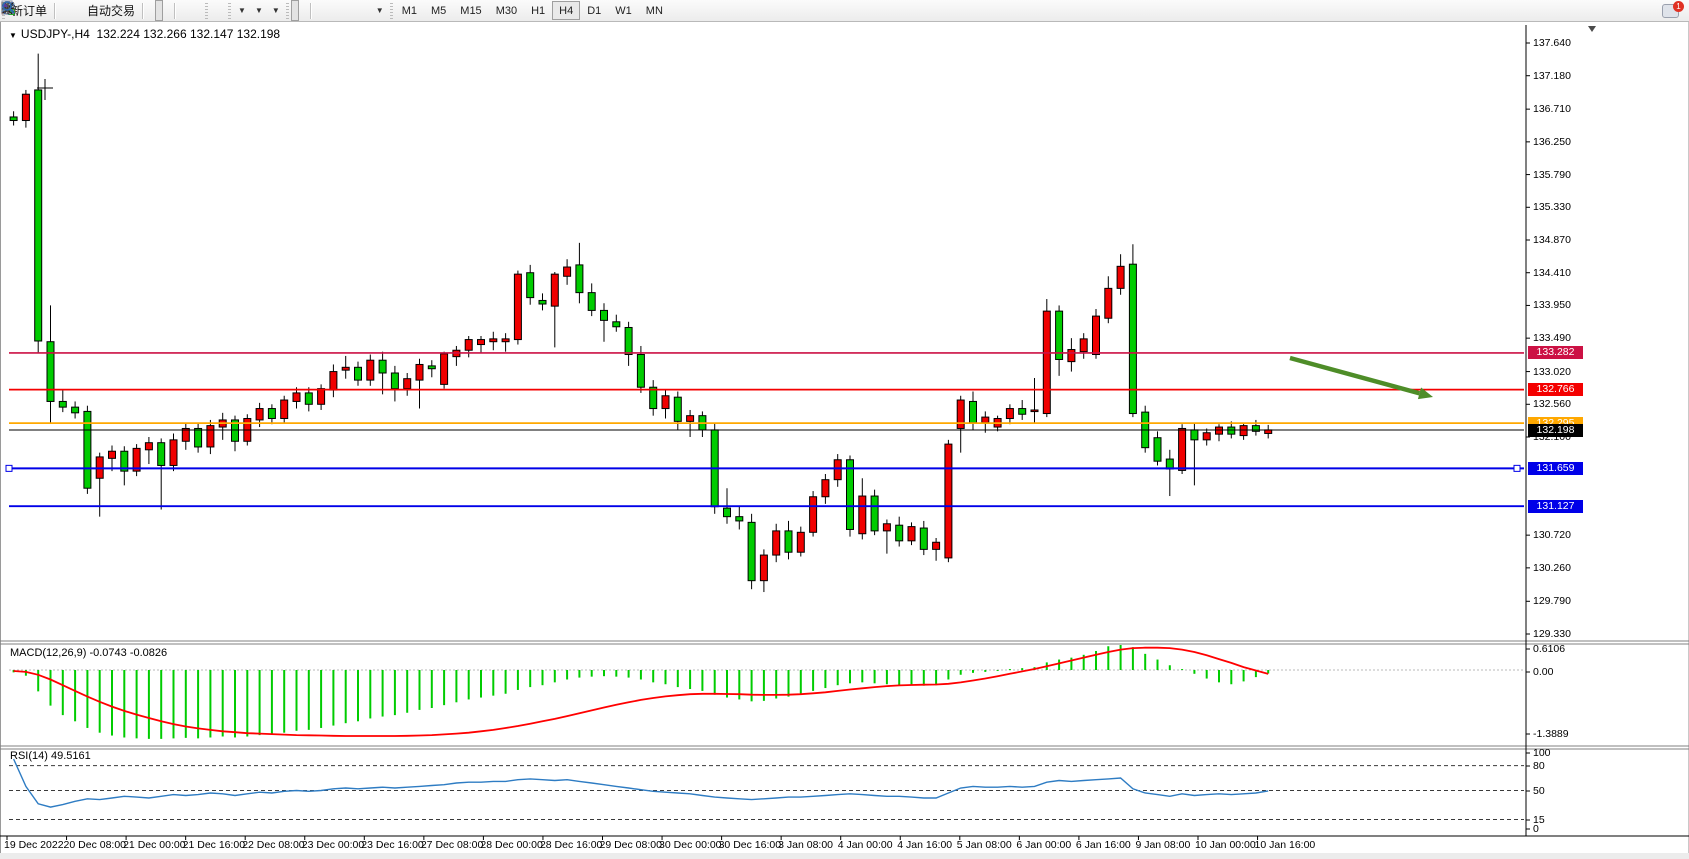 The height and width of the screenshot is (859, 1689). I want to click on macd-axis-label: 0.6106, so click(1549, 649).